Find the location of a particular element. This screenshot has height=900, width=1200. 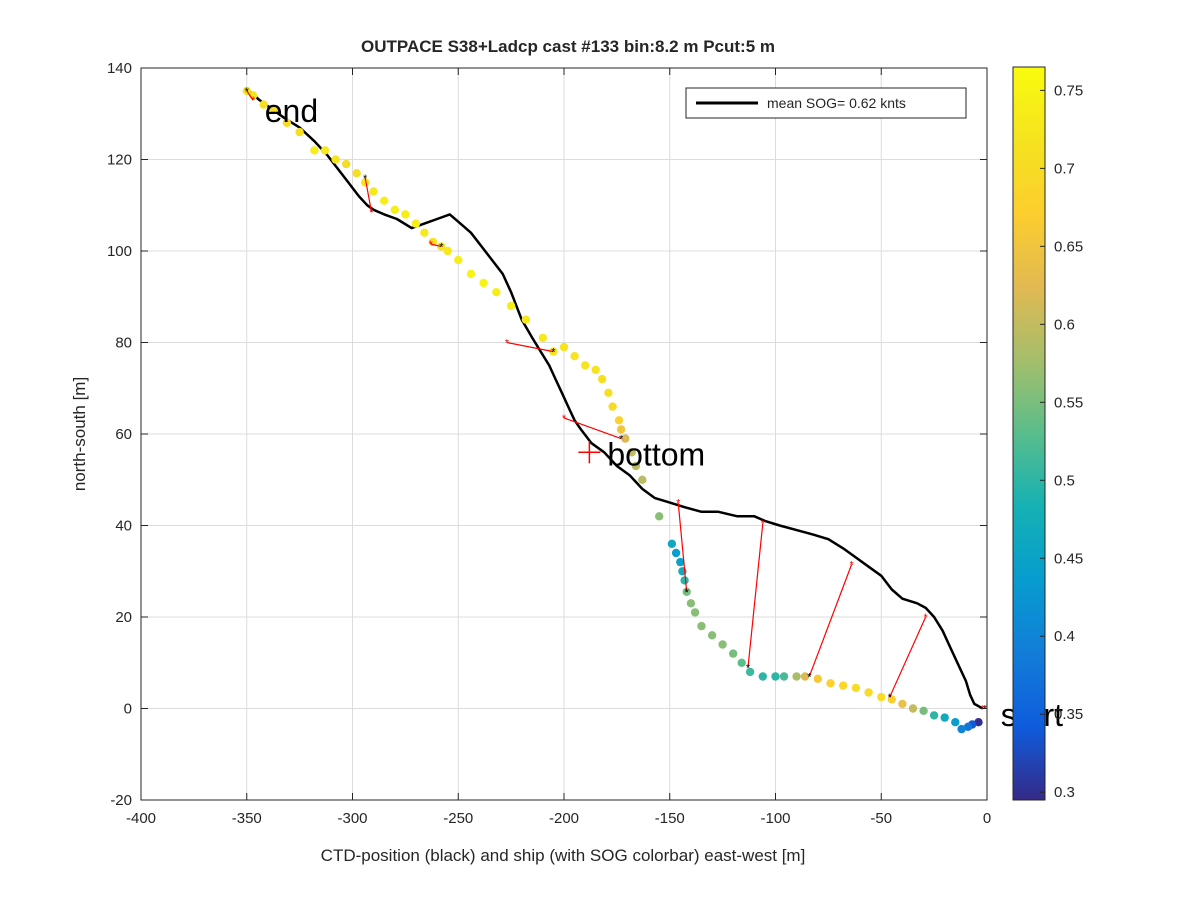

colorbar-tick-label: 0.7 is located at coordinates (1064, 168).